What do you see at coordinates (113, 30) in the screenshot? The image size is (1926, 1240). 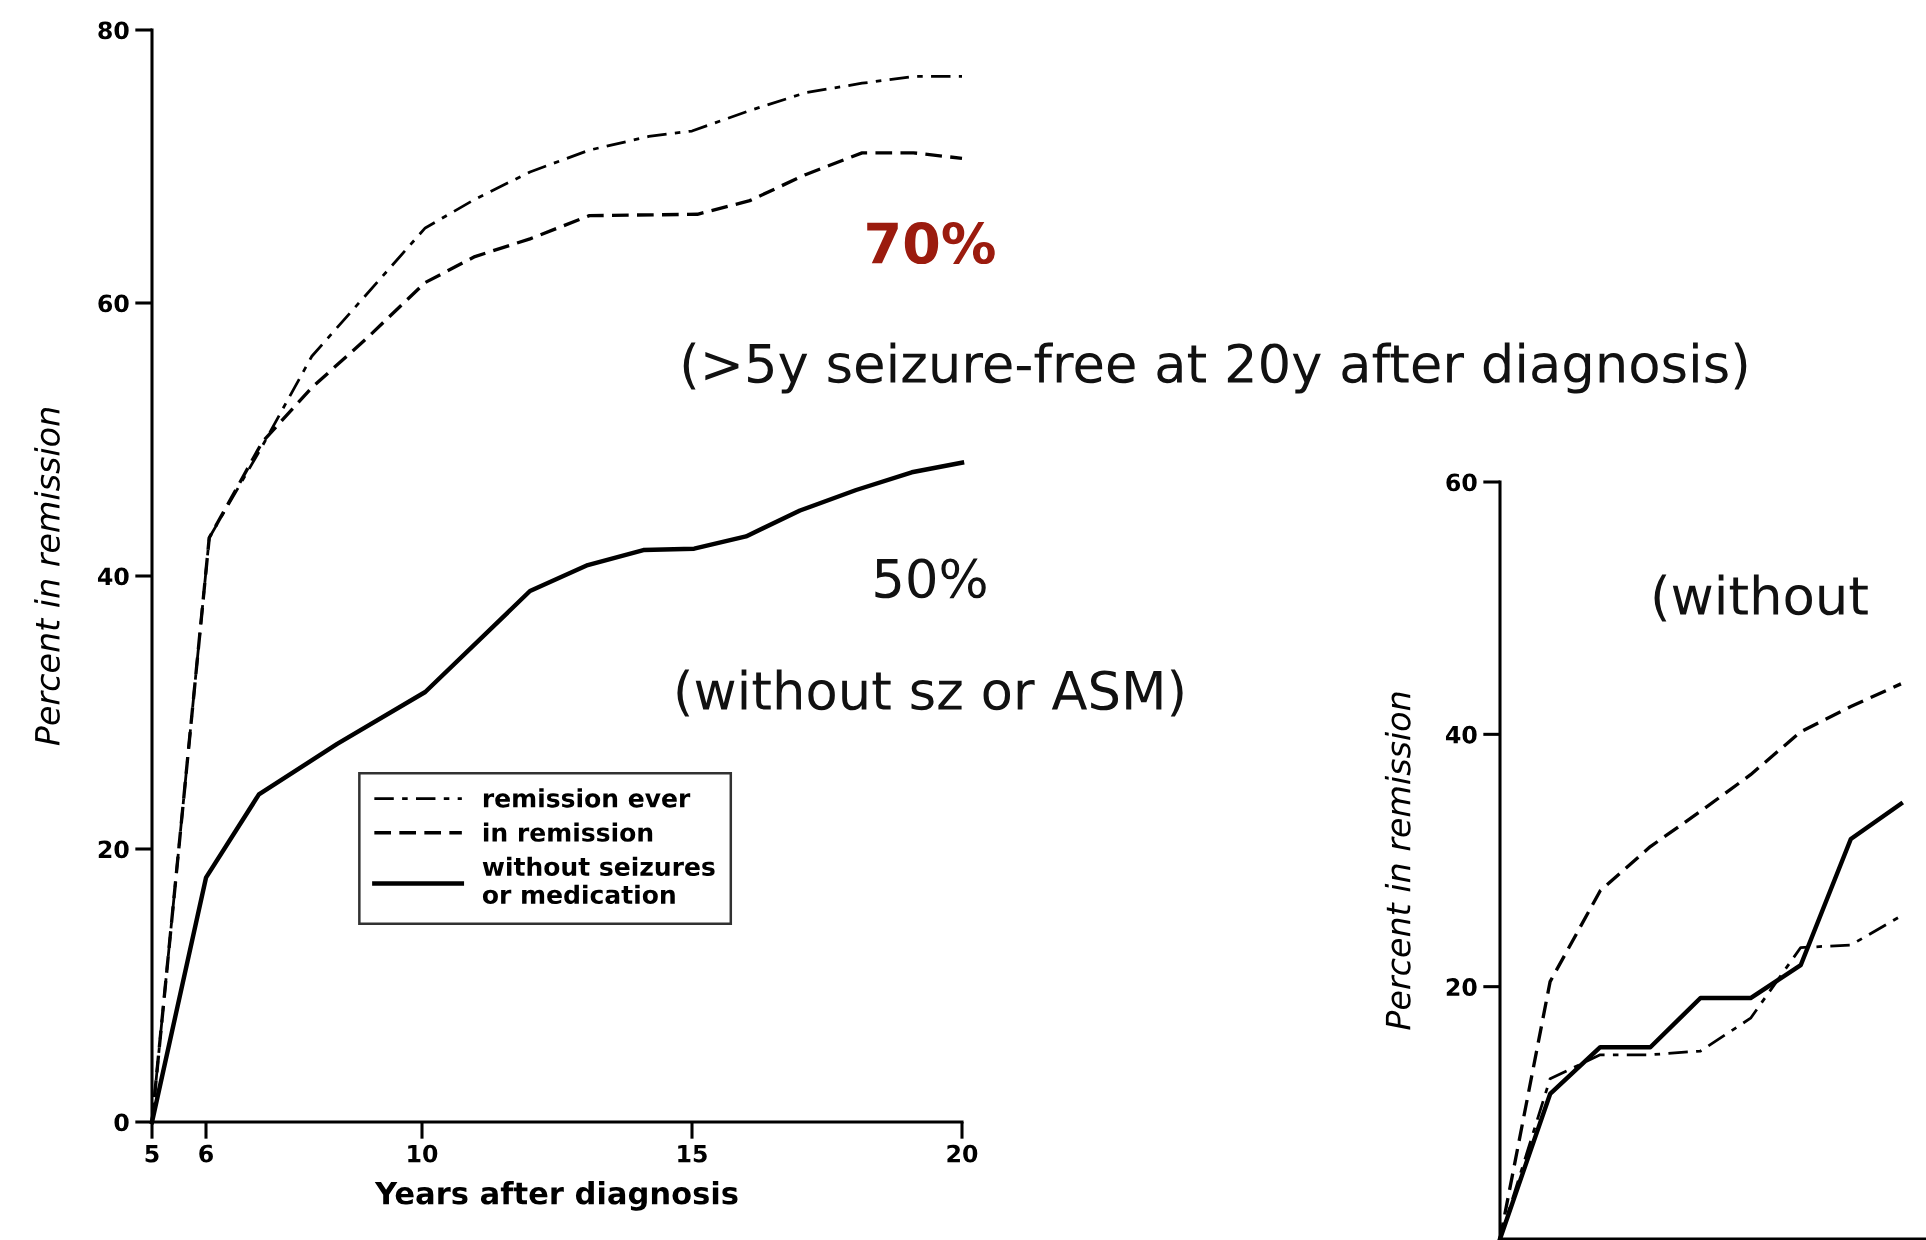 I see `y-tick-label: 80` at bounding box center [113, 30].